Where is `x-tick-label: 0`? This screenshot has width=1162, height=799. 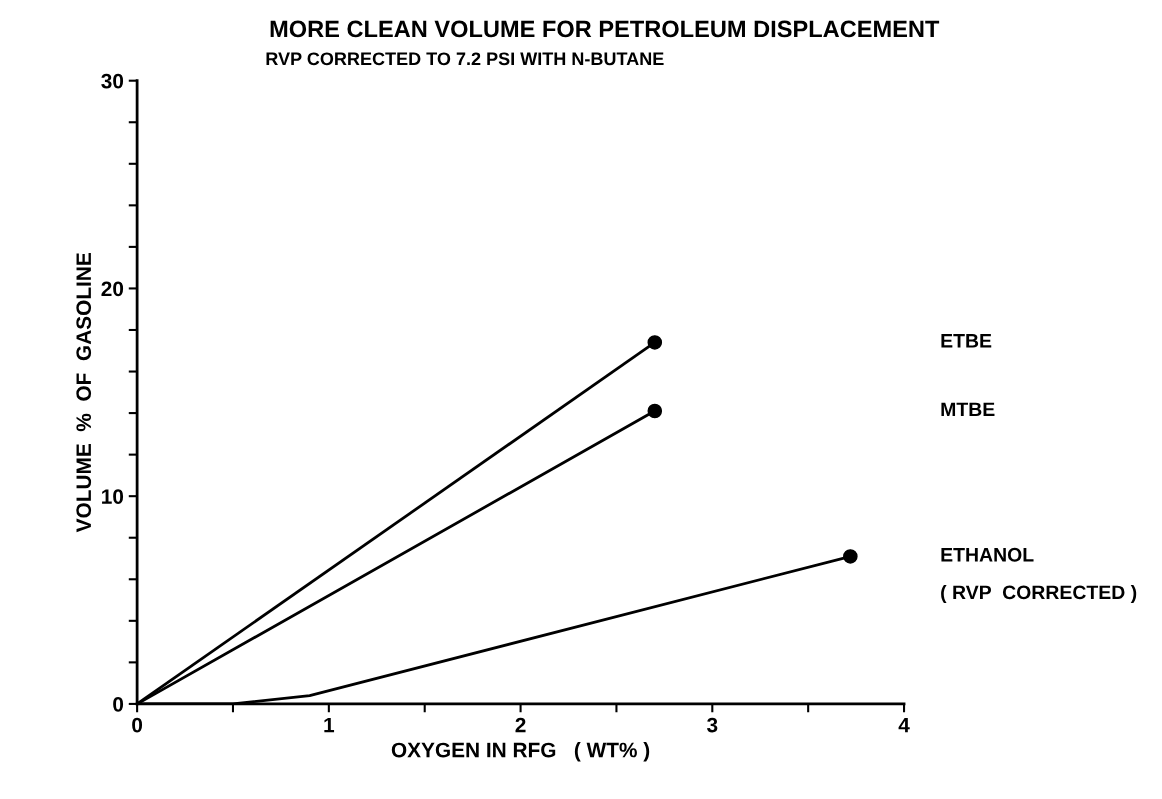 x-tick-label: 0 is located at coordinates (137, 725).